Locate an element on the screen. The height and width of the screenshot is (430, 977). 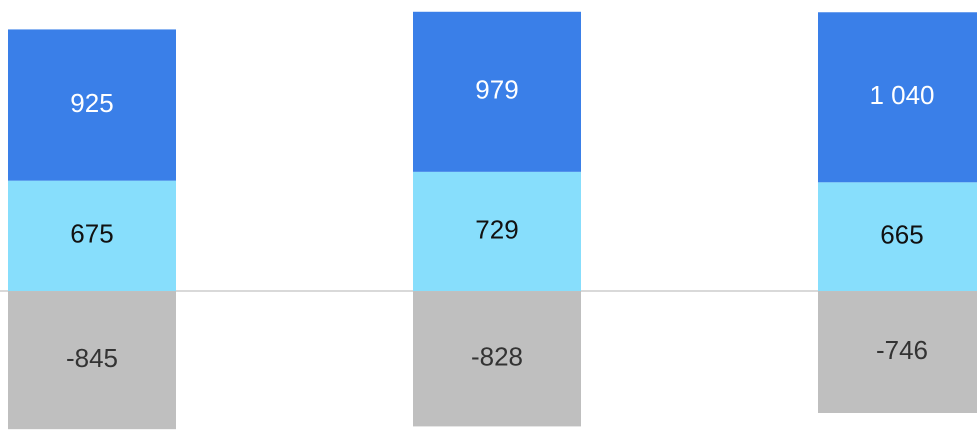
data-label: -845 is located at coordinates (92, 358).